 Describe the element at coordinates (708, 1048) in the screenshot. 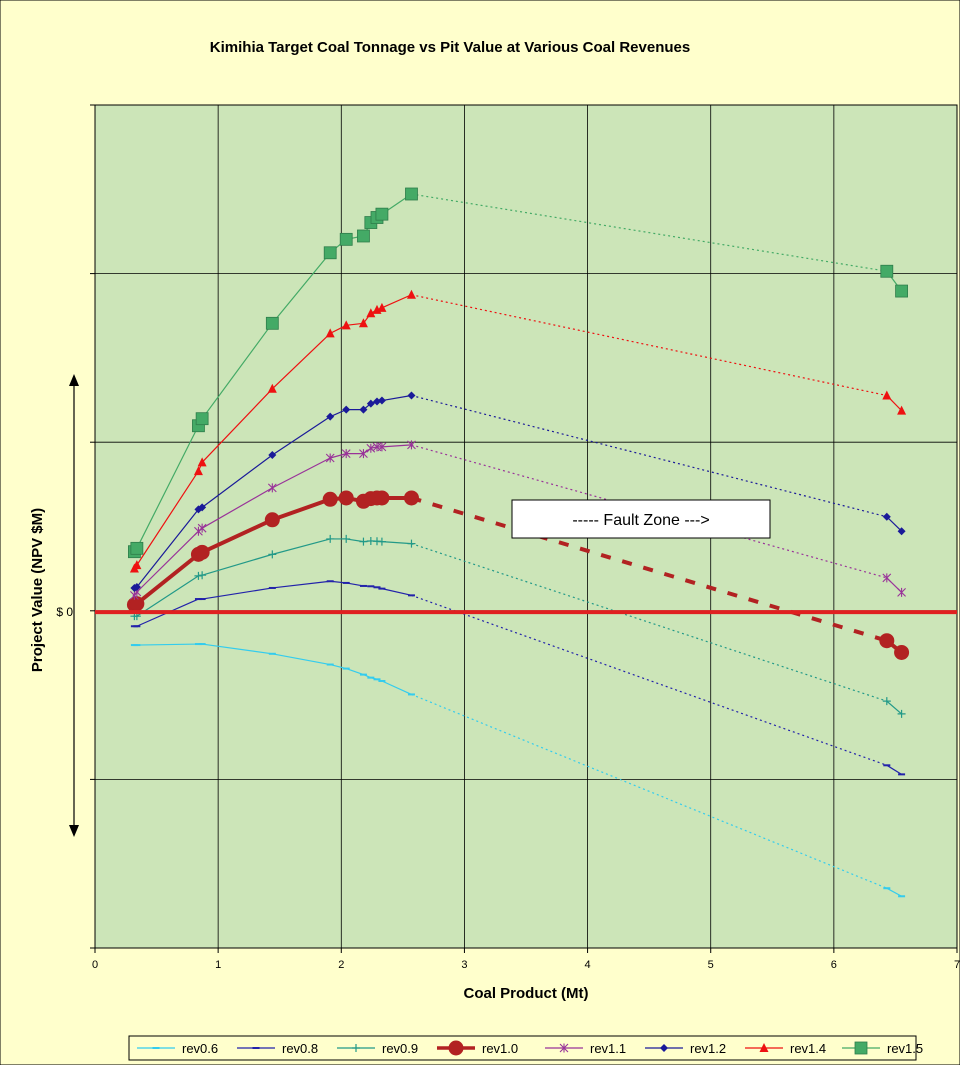

I see `legend-label: rev1.2` at that location.